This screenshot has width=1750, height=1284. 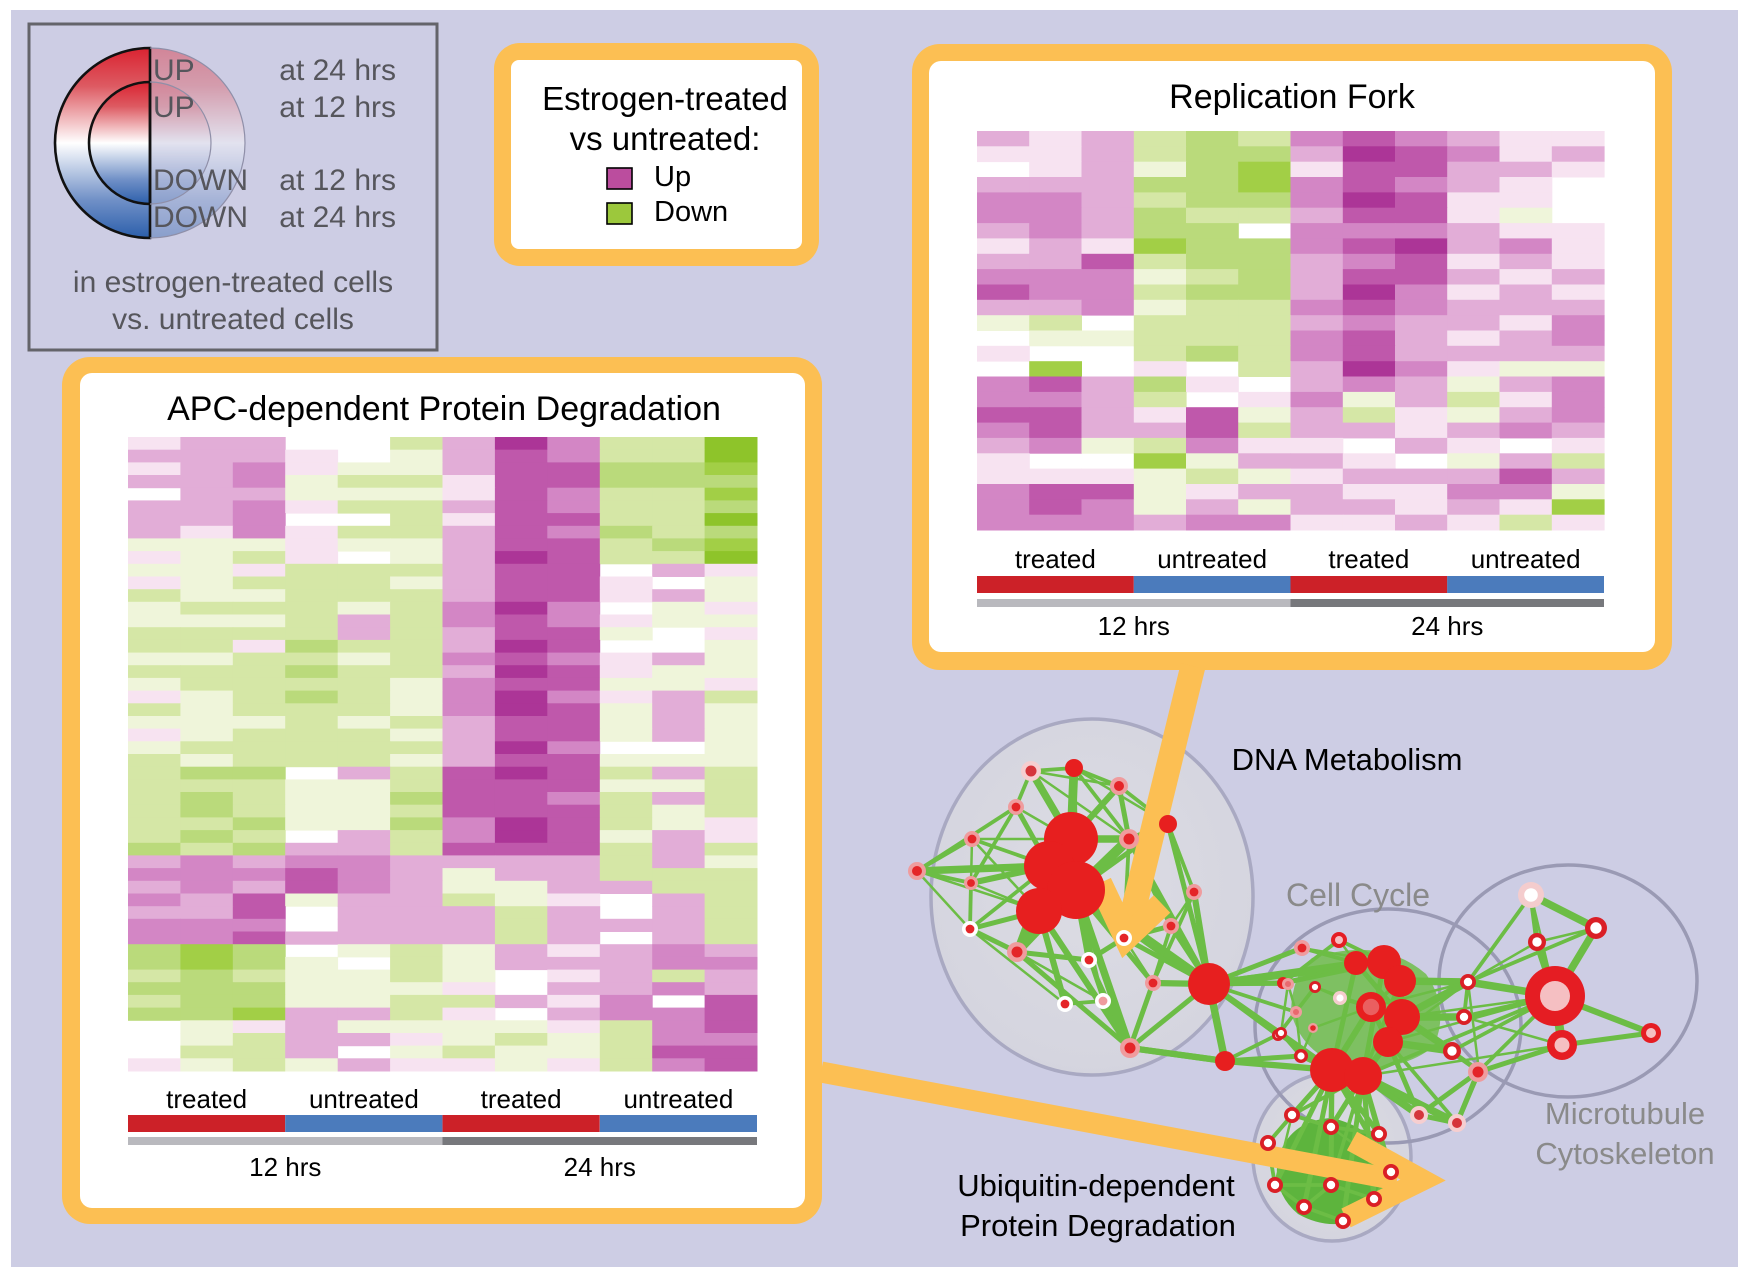 I want to click on svg-text: in estrogen-treated cells, so click(x=233, y=282).